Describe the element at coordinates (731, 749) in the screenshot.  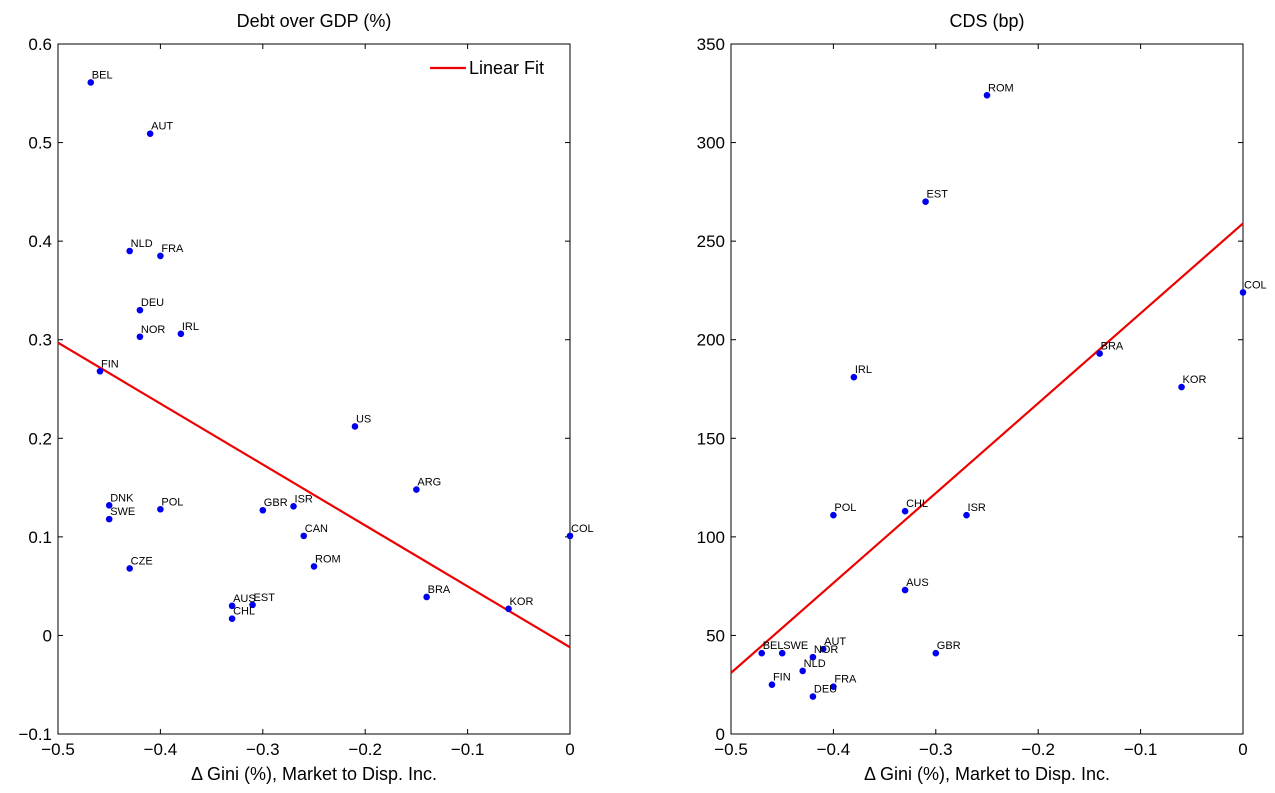
I see `cds-x-tick-label: −0.5` at that location.